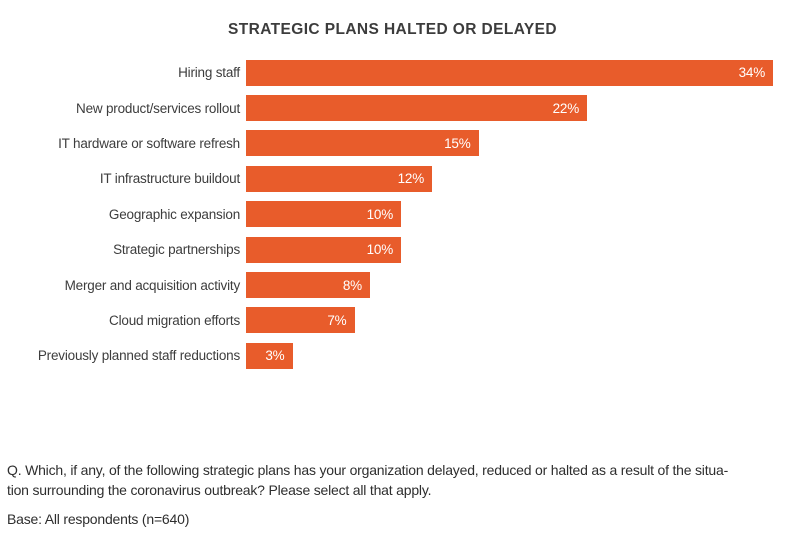  What do you see at coordinates (352, 285) in the screenshot?
I see `bar-value-label: 8%` at bounding box center [352, 285].